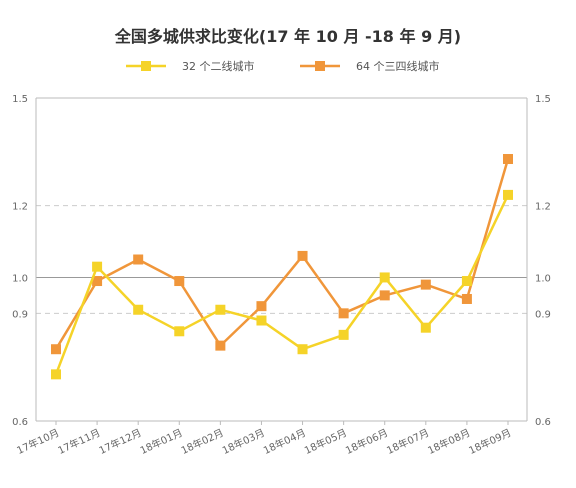  I want to click on legend-label: 64 个三四线城市, so click(398, 66).